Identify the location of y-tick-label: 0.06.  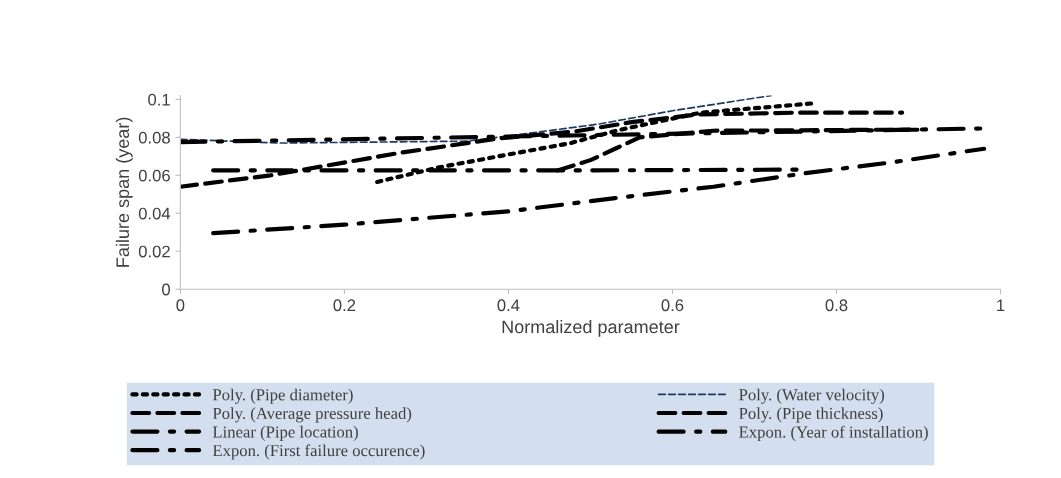
(154, 175).